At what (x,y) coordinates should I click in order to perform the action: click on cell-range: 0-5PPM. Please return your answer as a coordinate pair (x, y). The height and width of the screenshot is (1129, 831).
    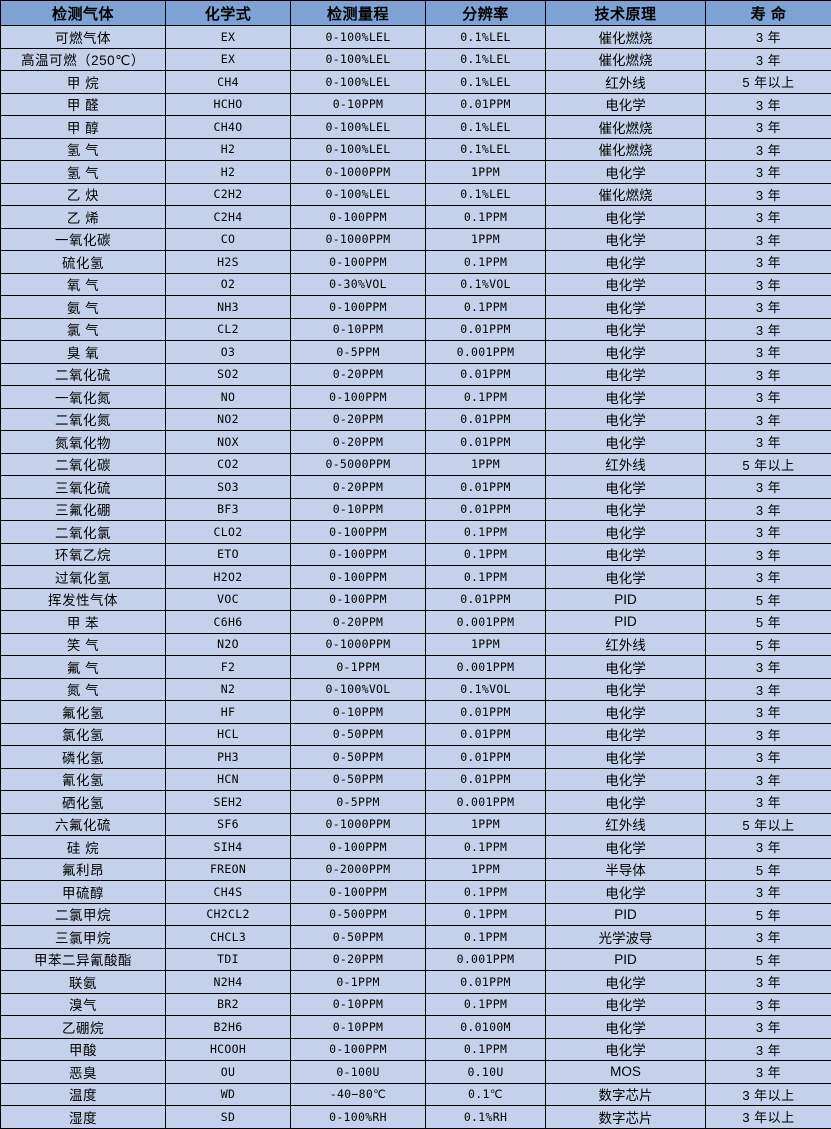
    Looking at the image, I should click on (358, 352).